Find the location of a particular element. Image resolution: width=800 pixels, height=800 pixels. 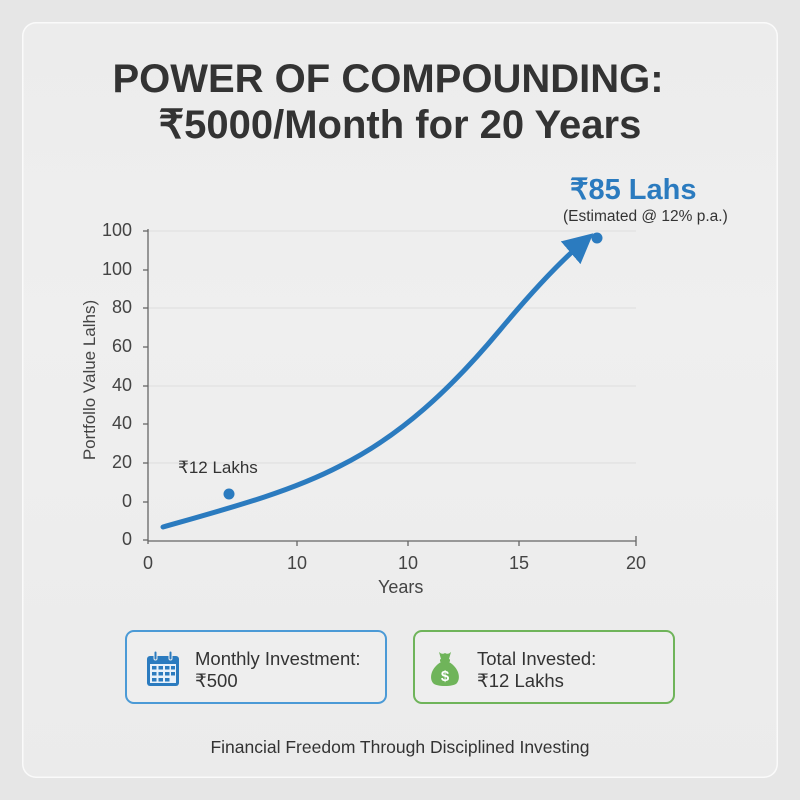

start-value-annotation: ₹12 Lakhs is located at coordinates (218, 467).